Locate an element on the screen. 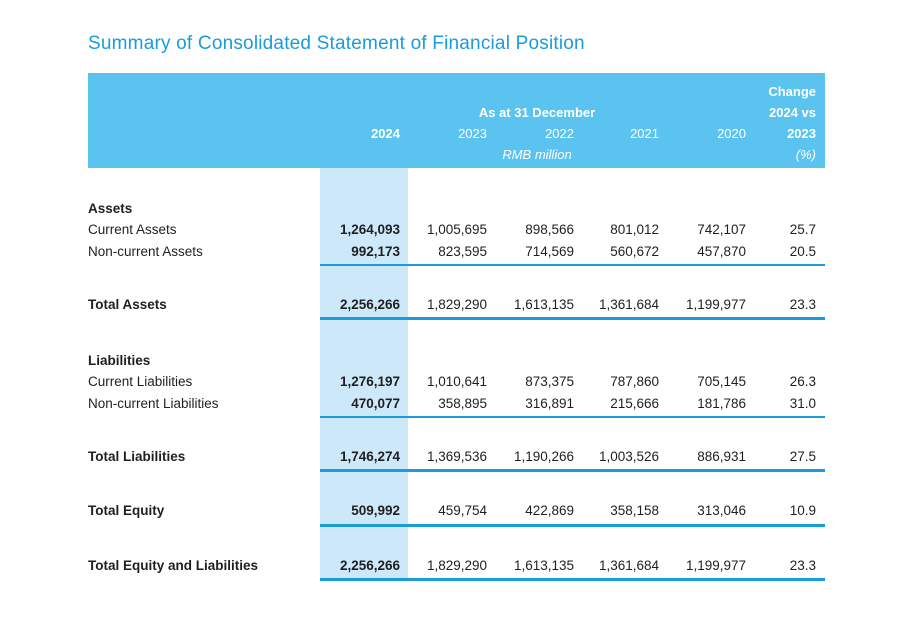 This screenshot has height=626, width=908. cell-2022: 422,869 is located at coordinates (549, 510).